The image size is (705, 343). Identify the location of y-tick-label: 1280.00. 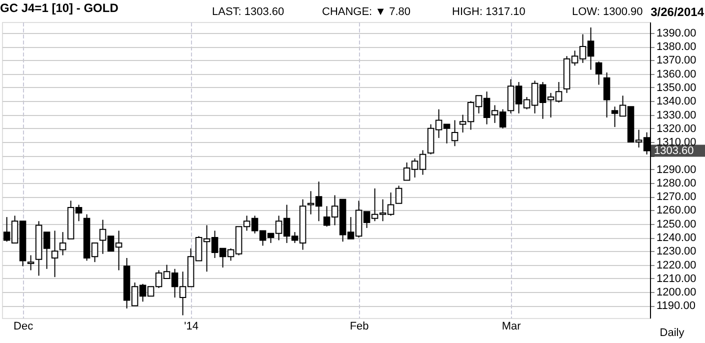
(676, 183).